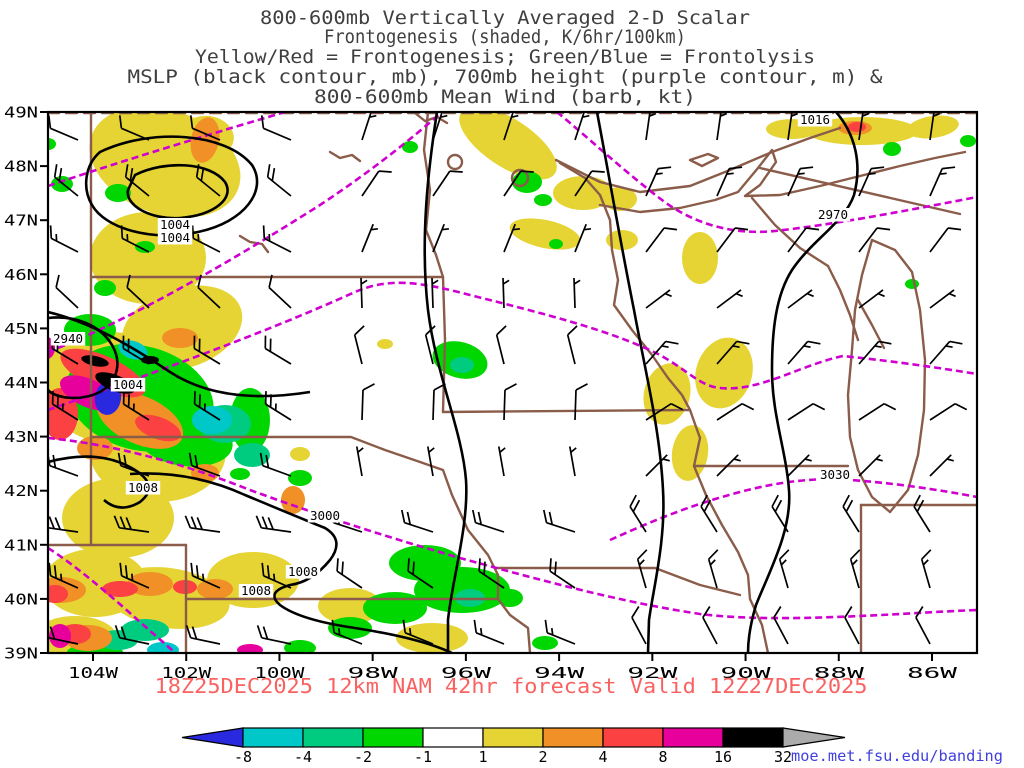  What do you see at coordinates (21, 654) in the screenshot?
I see `lat-tick-label: 39N` at bounding box center [21, 654].